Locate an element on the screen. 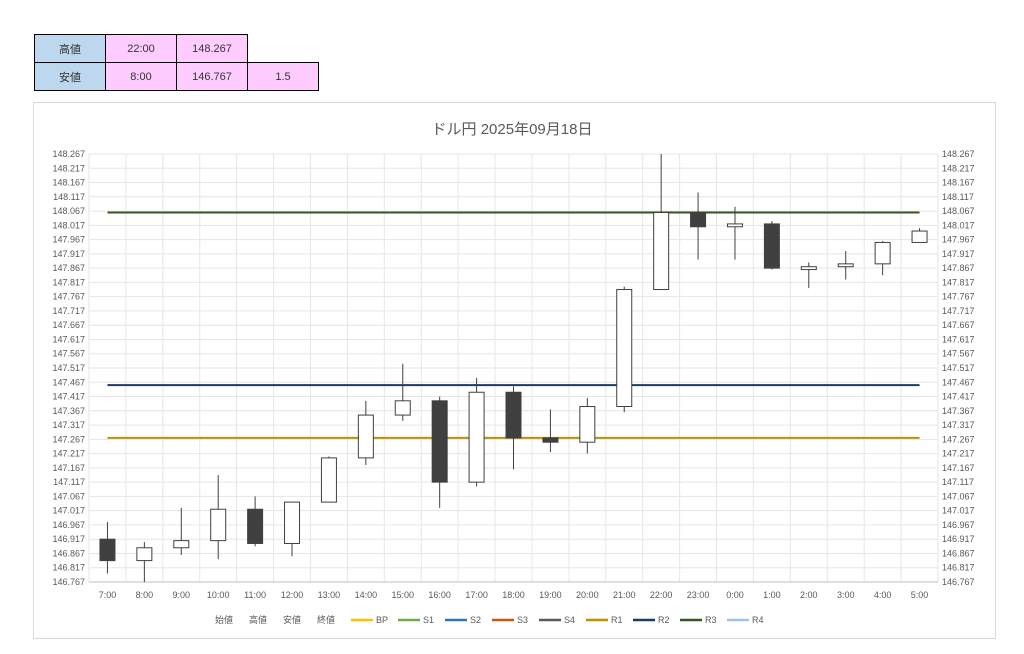 The image size is (1024, 654). y-tick-label-right: 147.567 is located at coordinates (958, 354).